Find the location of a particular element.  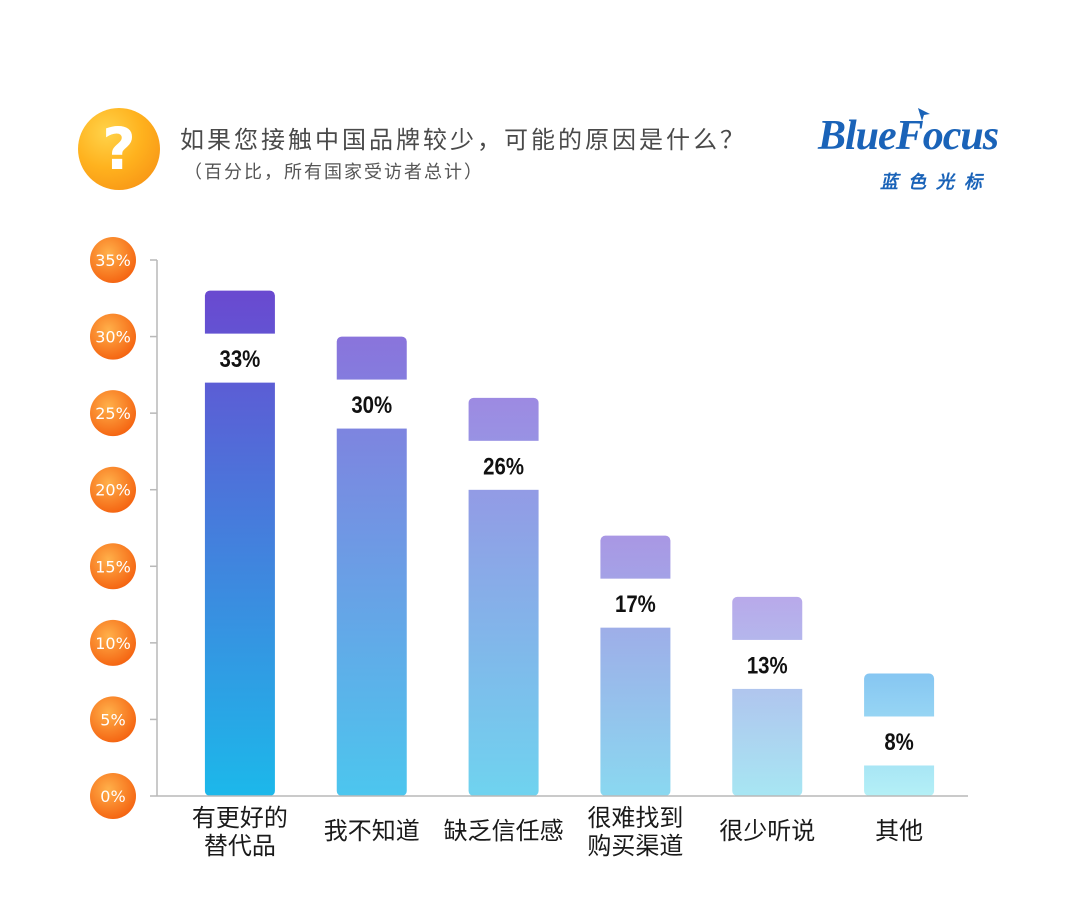

y-tick-label: 10% is located at coordinates (113, 643).